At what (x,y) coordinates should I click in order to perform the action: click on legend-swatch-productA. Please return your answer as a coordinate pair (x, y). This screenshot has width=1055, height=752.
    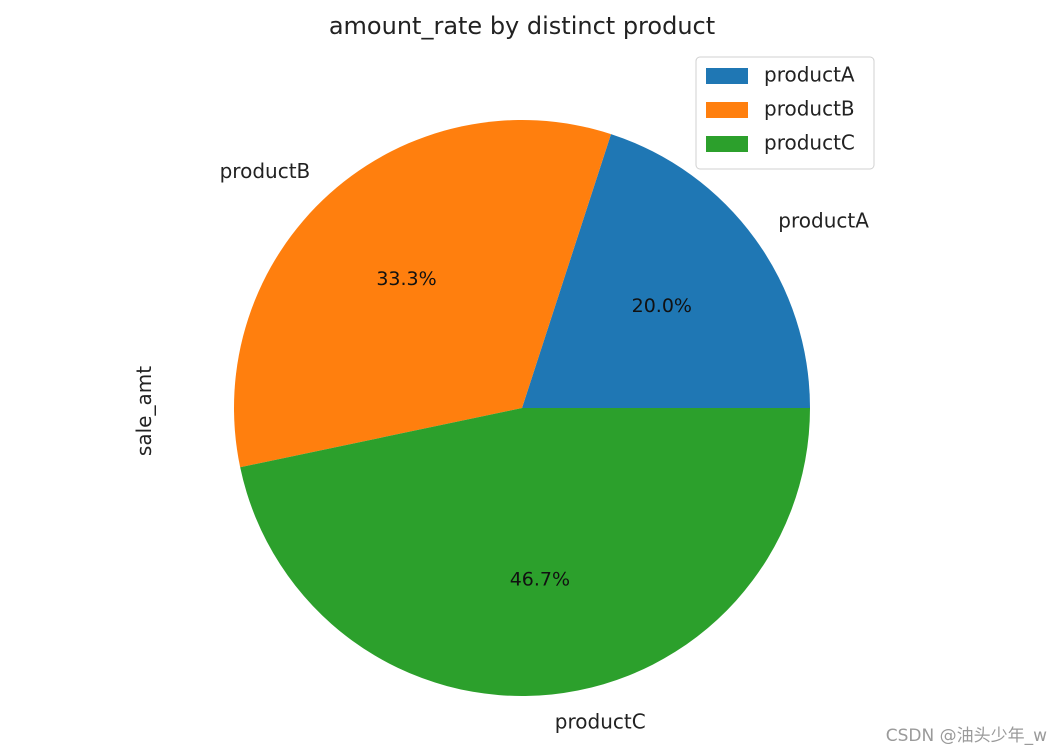
    Looking at the image, I should click on (727, 76).